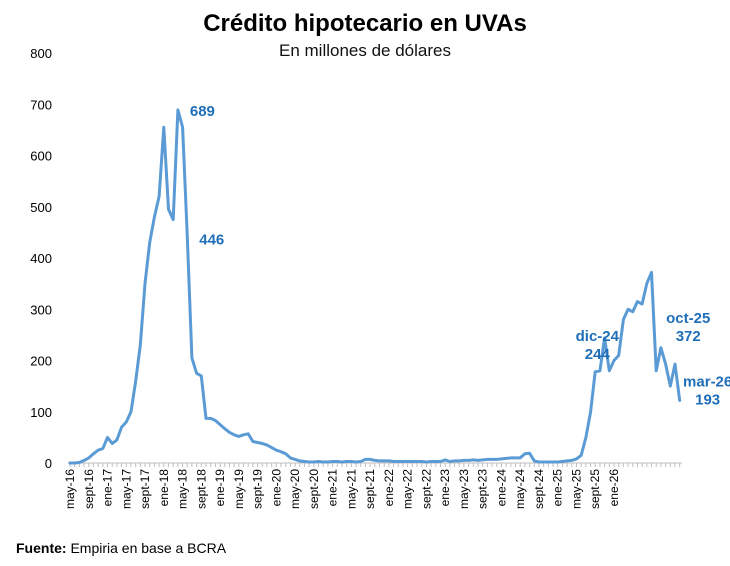 The image size is (730, 566). Describe the element at coordinates (41, 309) in the screenshot. I see `y-tick-label: 300` at that location.